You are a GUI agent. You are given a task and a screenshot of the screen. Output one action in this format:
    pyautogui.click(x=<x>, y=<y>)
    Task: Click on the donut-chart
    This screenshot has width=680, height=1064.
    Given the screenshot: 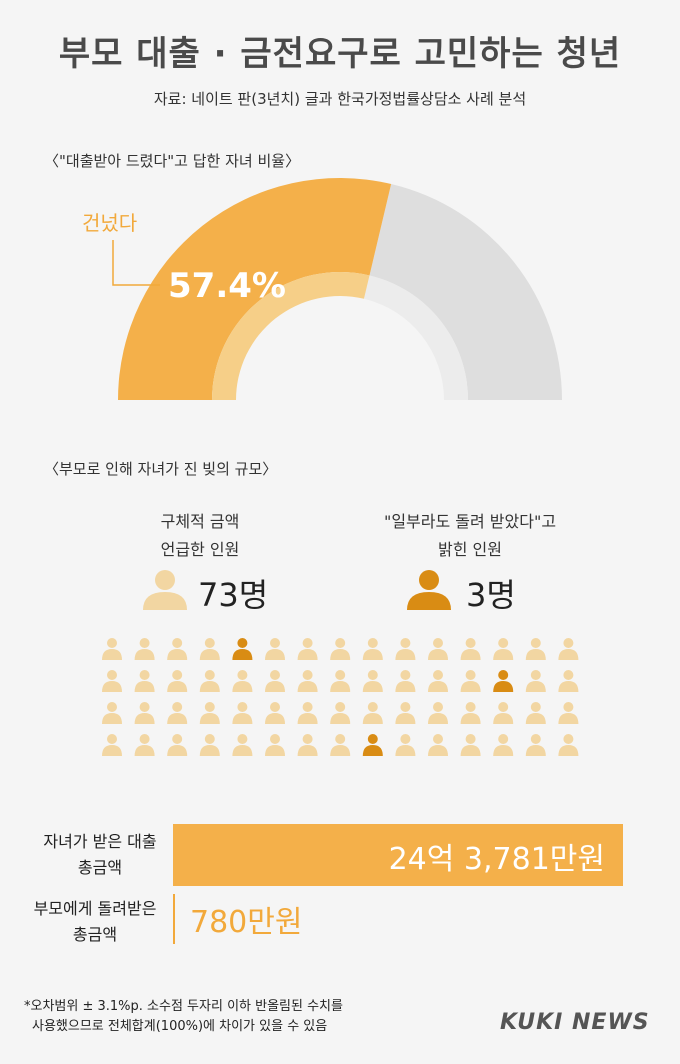 What is the action you would take?
    pyautogui.click(x=337, y=289)
    